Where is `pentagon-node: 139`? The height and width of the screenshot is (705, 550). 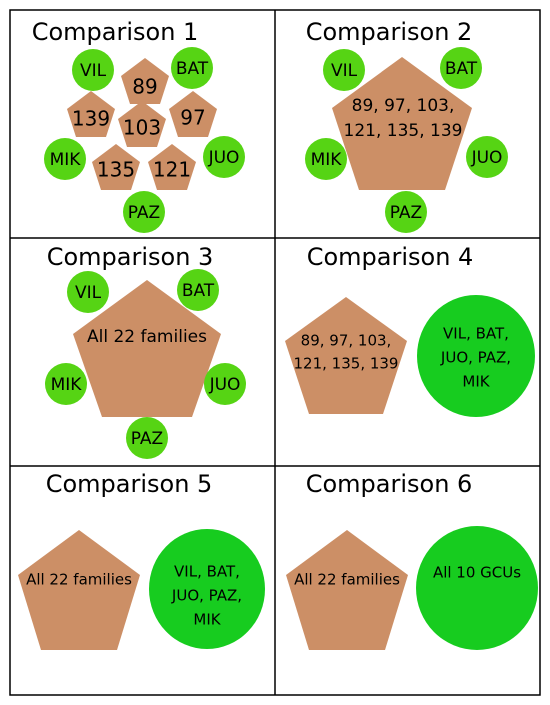
pentagon-node: 139 is located at coordinates (91, 114).